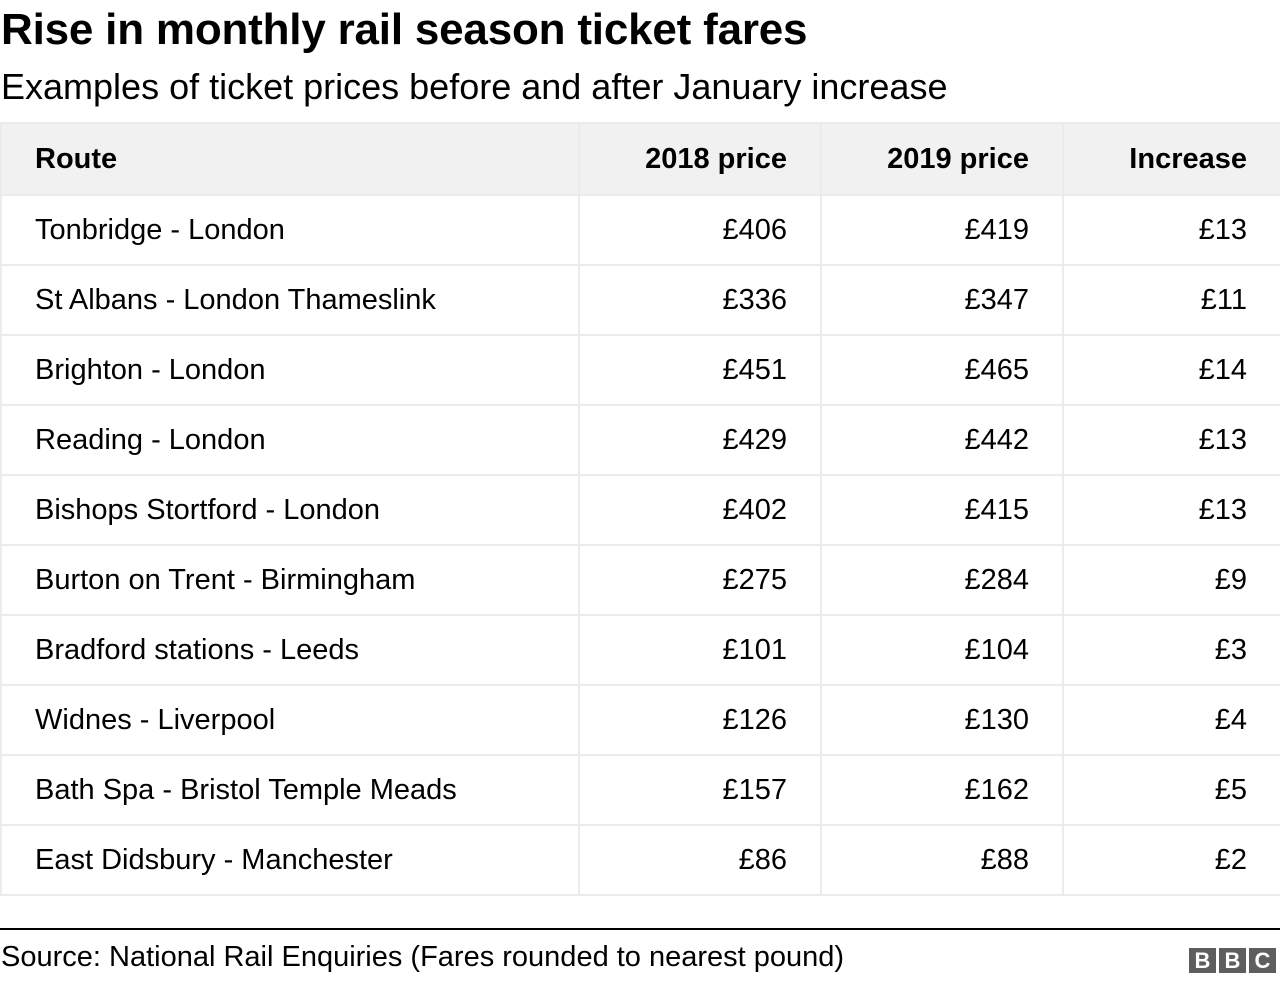 The height and width of the screenshot is (984, 1280). What do you see at coordinates (290, 790) in the screenshot?
I see `route-cell: Bath Spa - Bristol Temple Meads` at bounding box center [290, 790].